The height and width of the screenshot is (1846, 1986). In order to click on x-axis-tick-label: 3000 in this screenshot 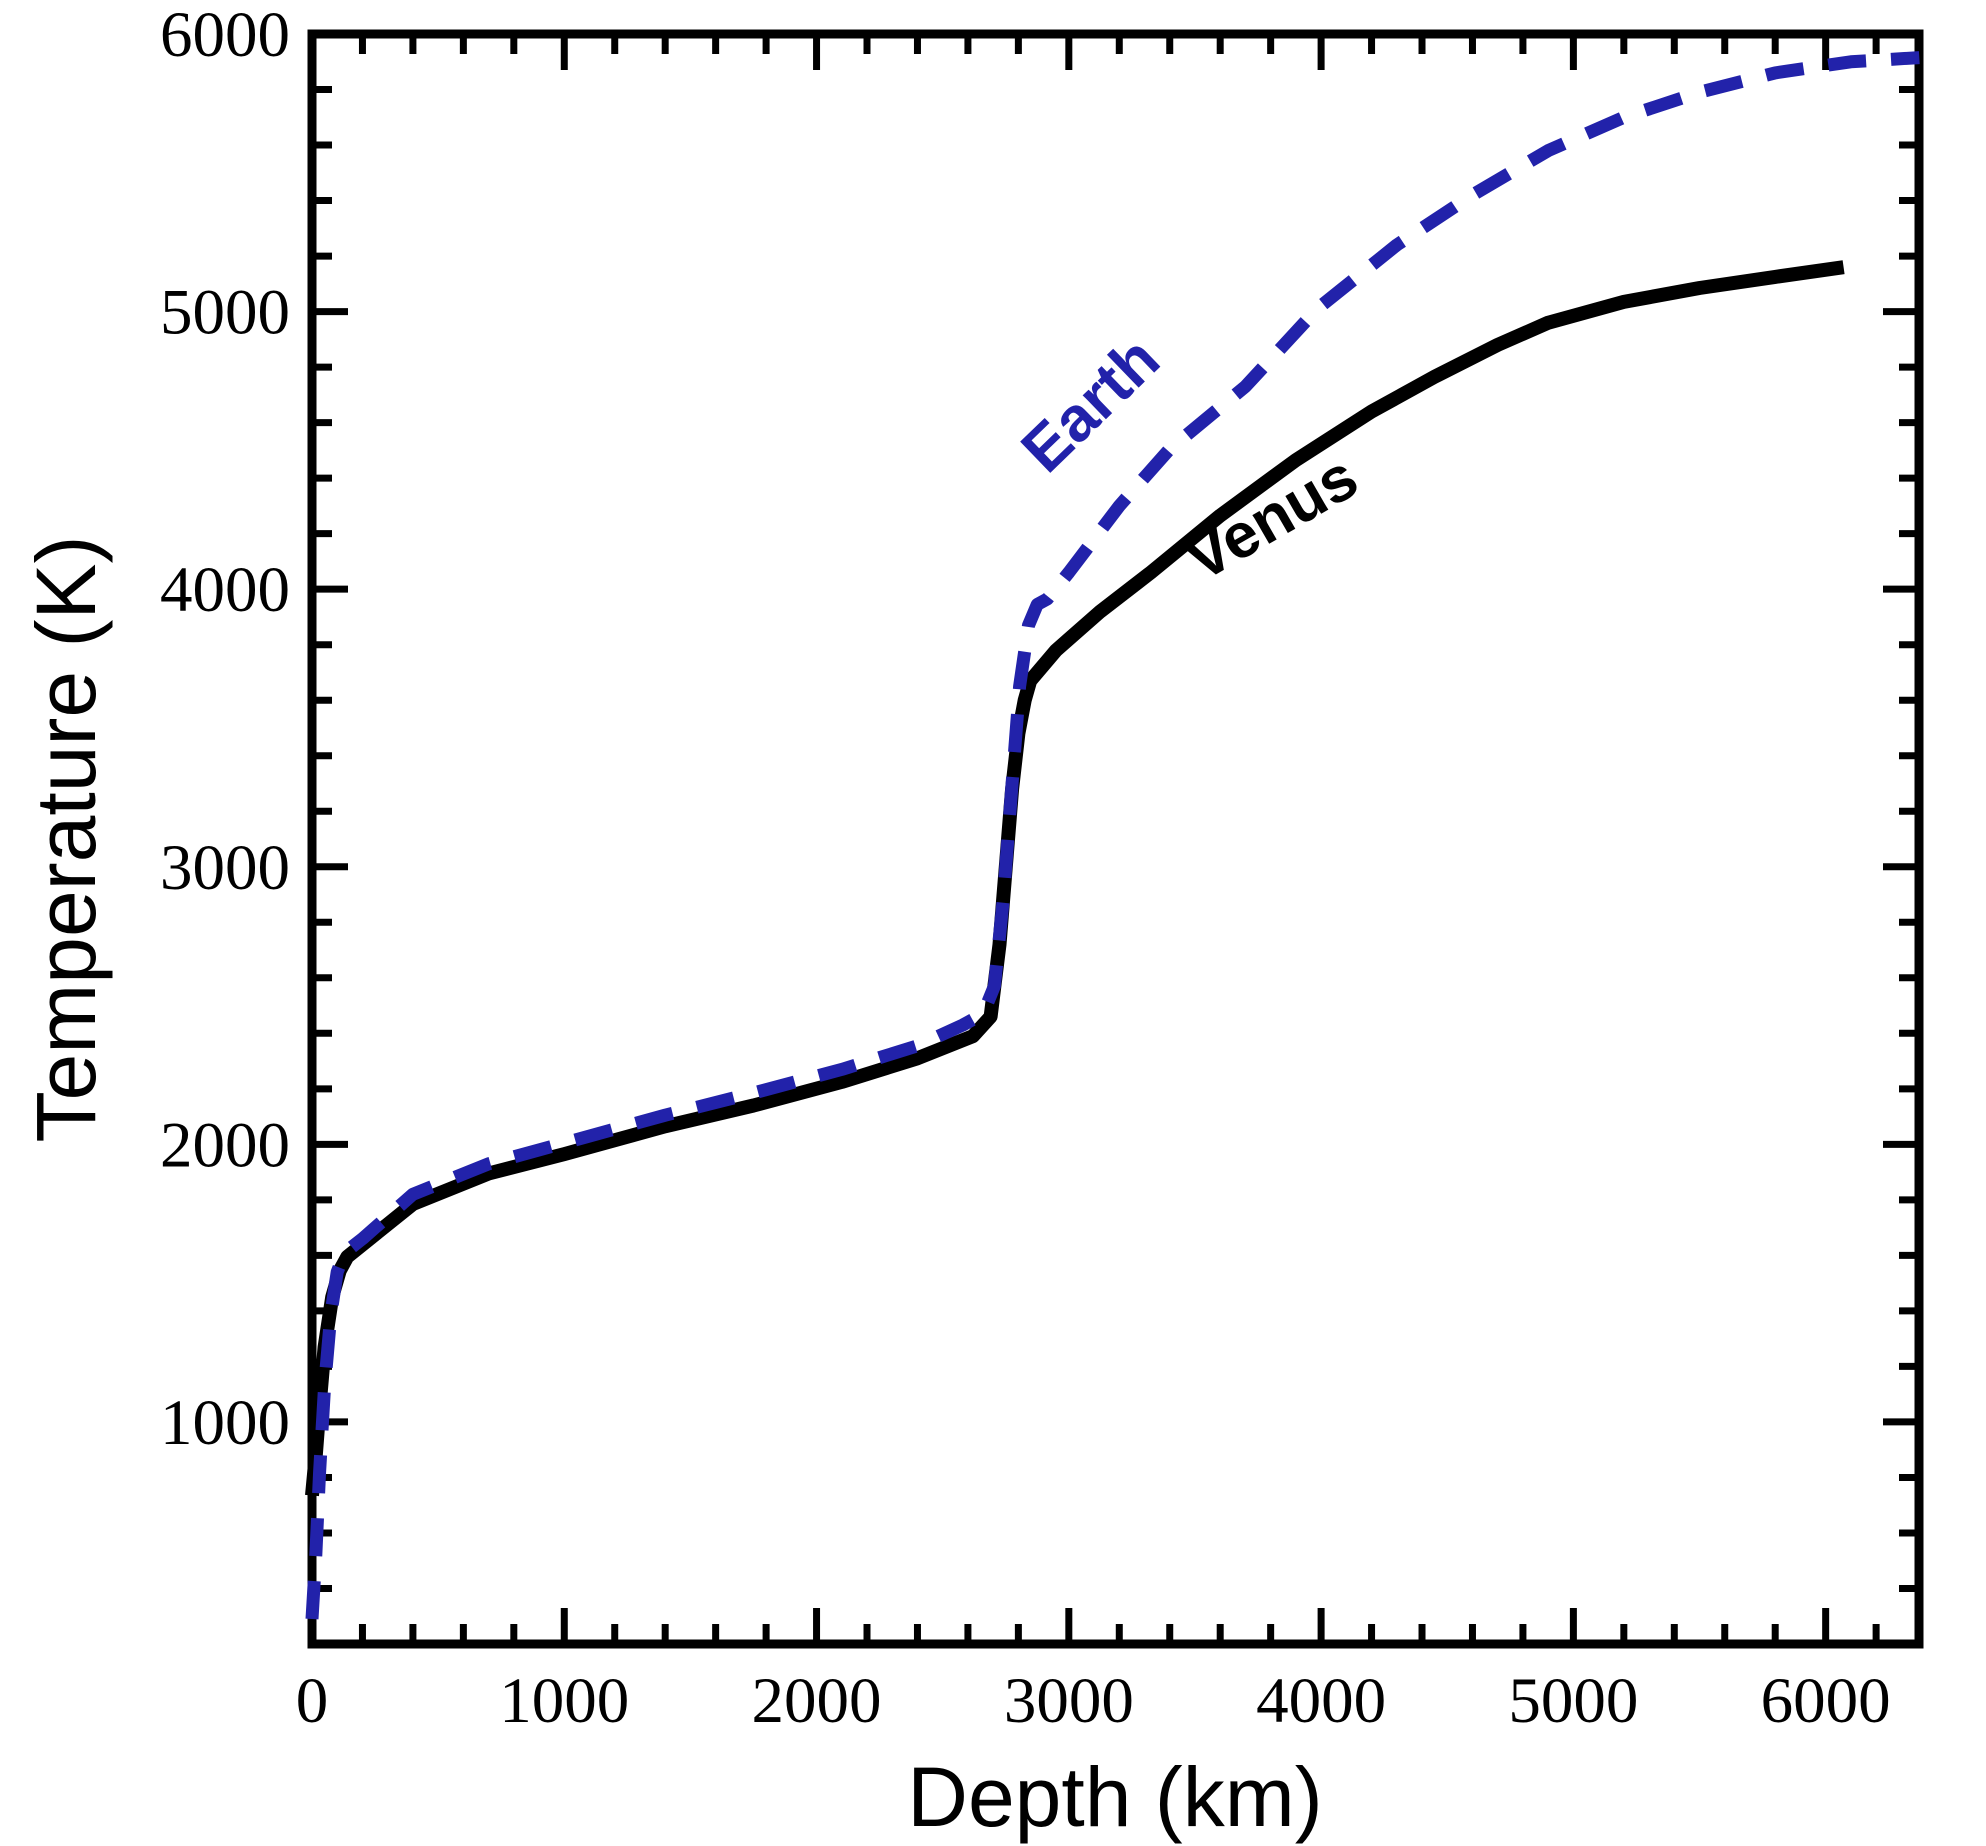, I will do `click(1069, 1701)`.